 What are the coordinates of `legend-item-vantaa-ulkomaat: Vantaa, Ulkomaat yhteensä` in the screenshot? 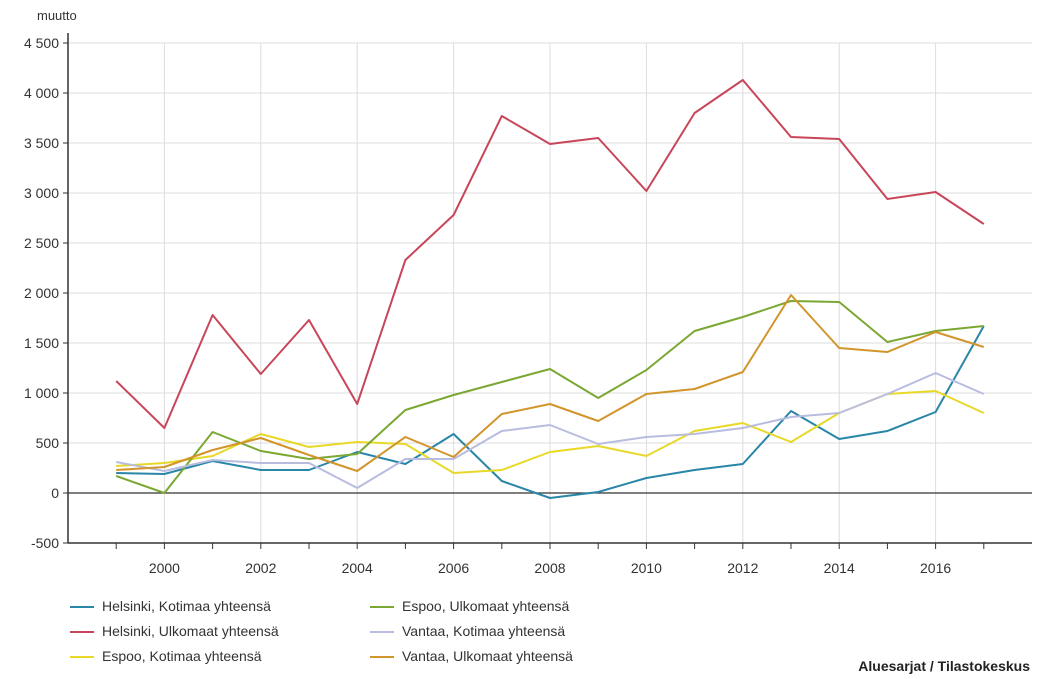 It's located at (471, 656).